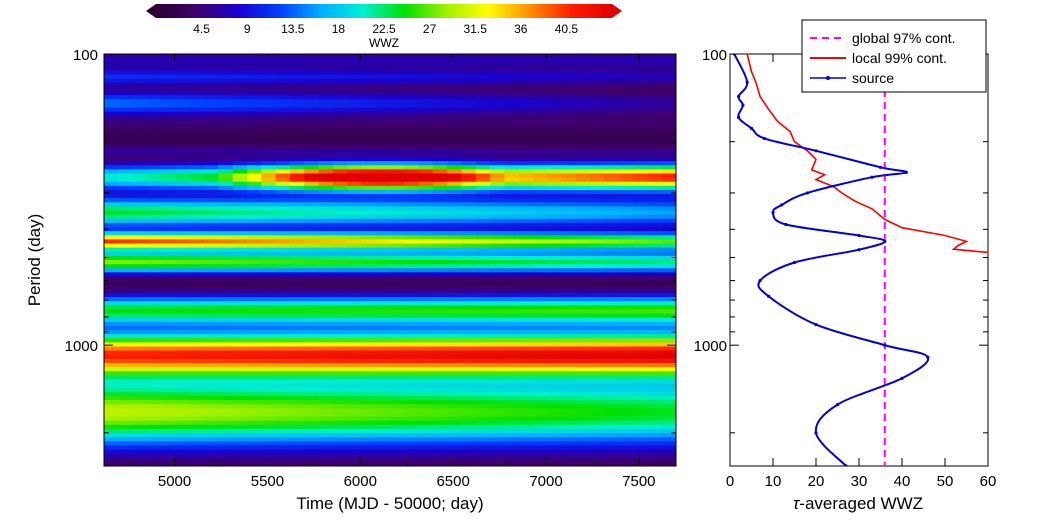 This screenshot has width=1040, height=520. I want to click on source-point, so click(747, 82).